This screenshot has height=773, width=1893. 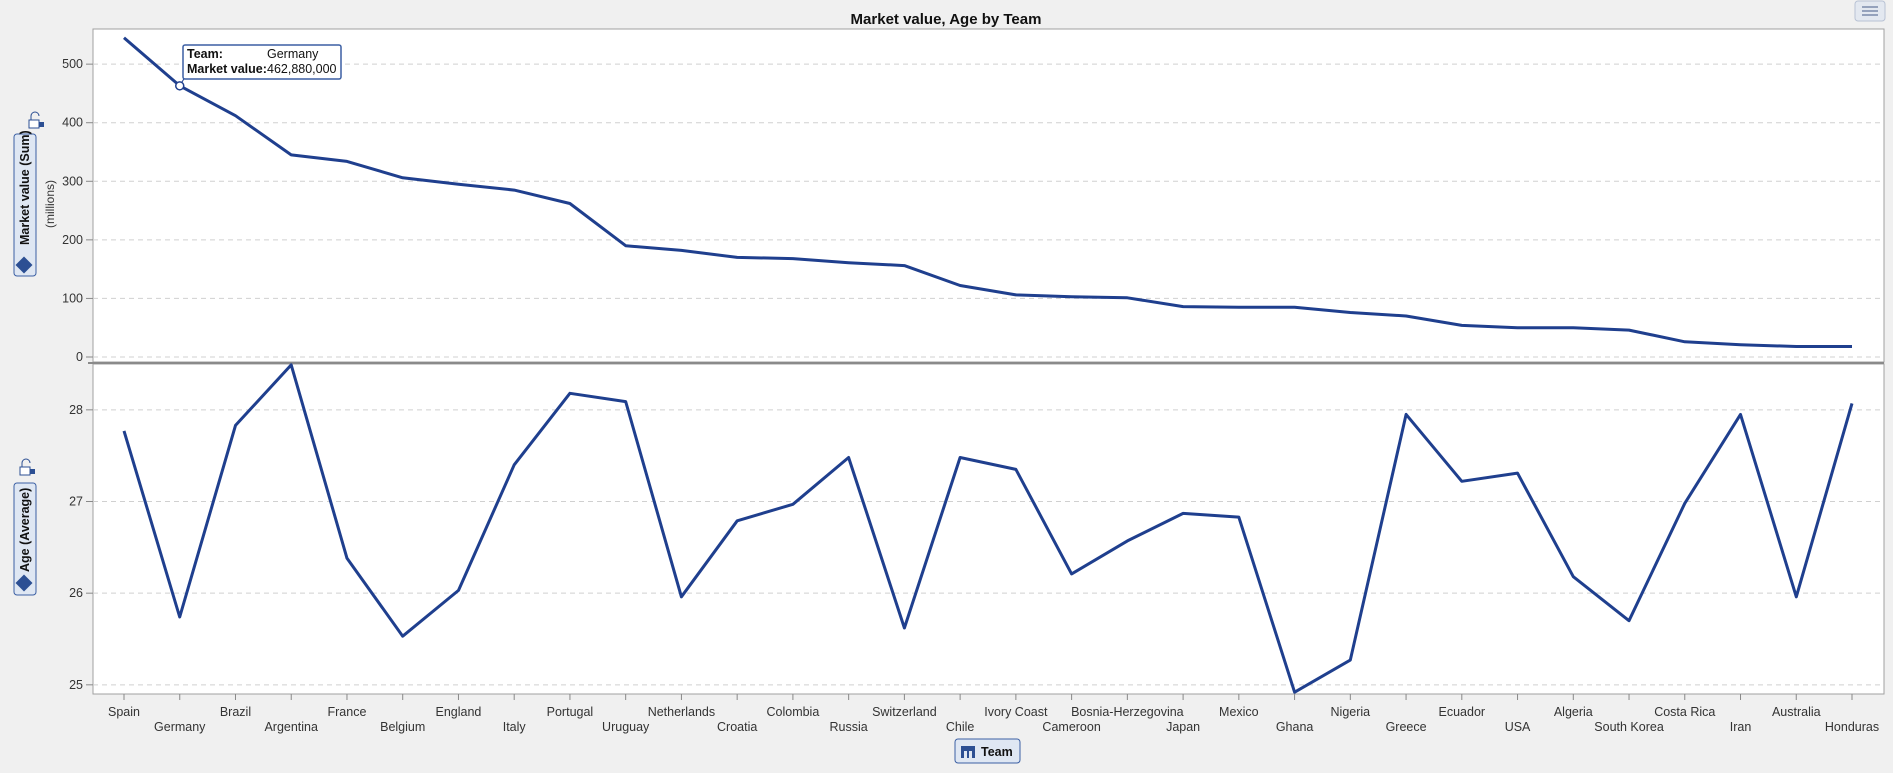 What do you see at coordinates (1852, 727) in the screenshot?
I see `x-tick-label: Honduras` at bounding box center [1852, 727].